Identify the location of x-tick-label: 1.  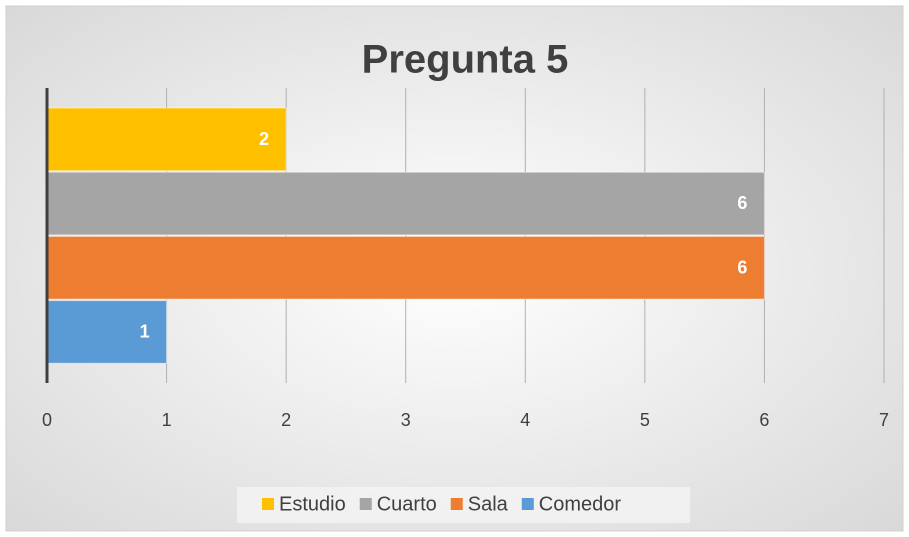
(167, 420).